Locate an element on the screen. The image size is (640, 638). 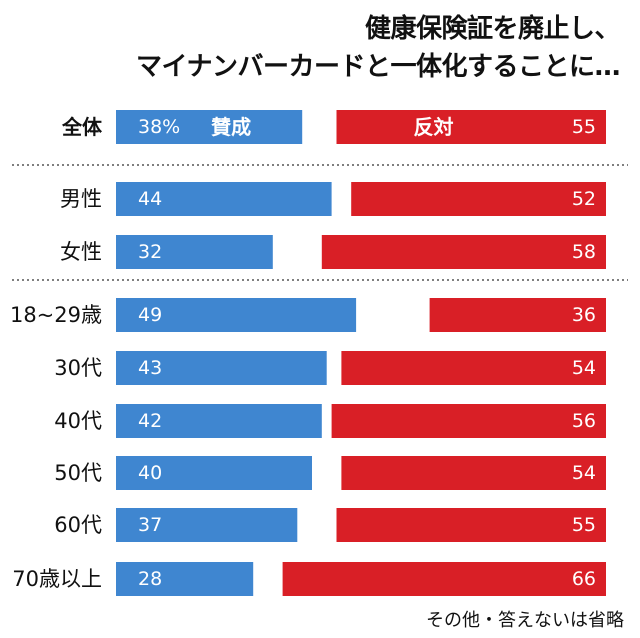
oppose-value-label: 36 is located at coordinates (584, 315).